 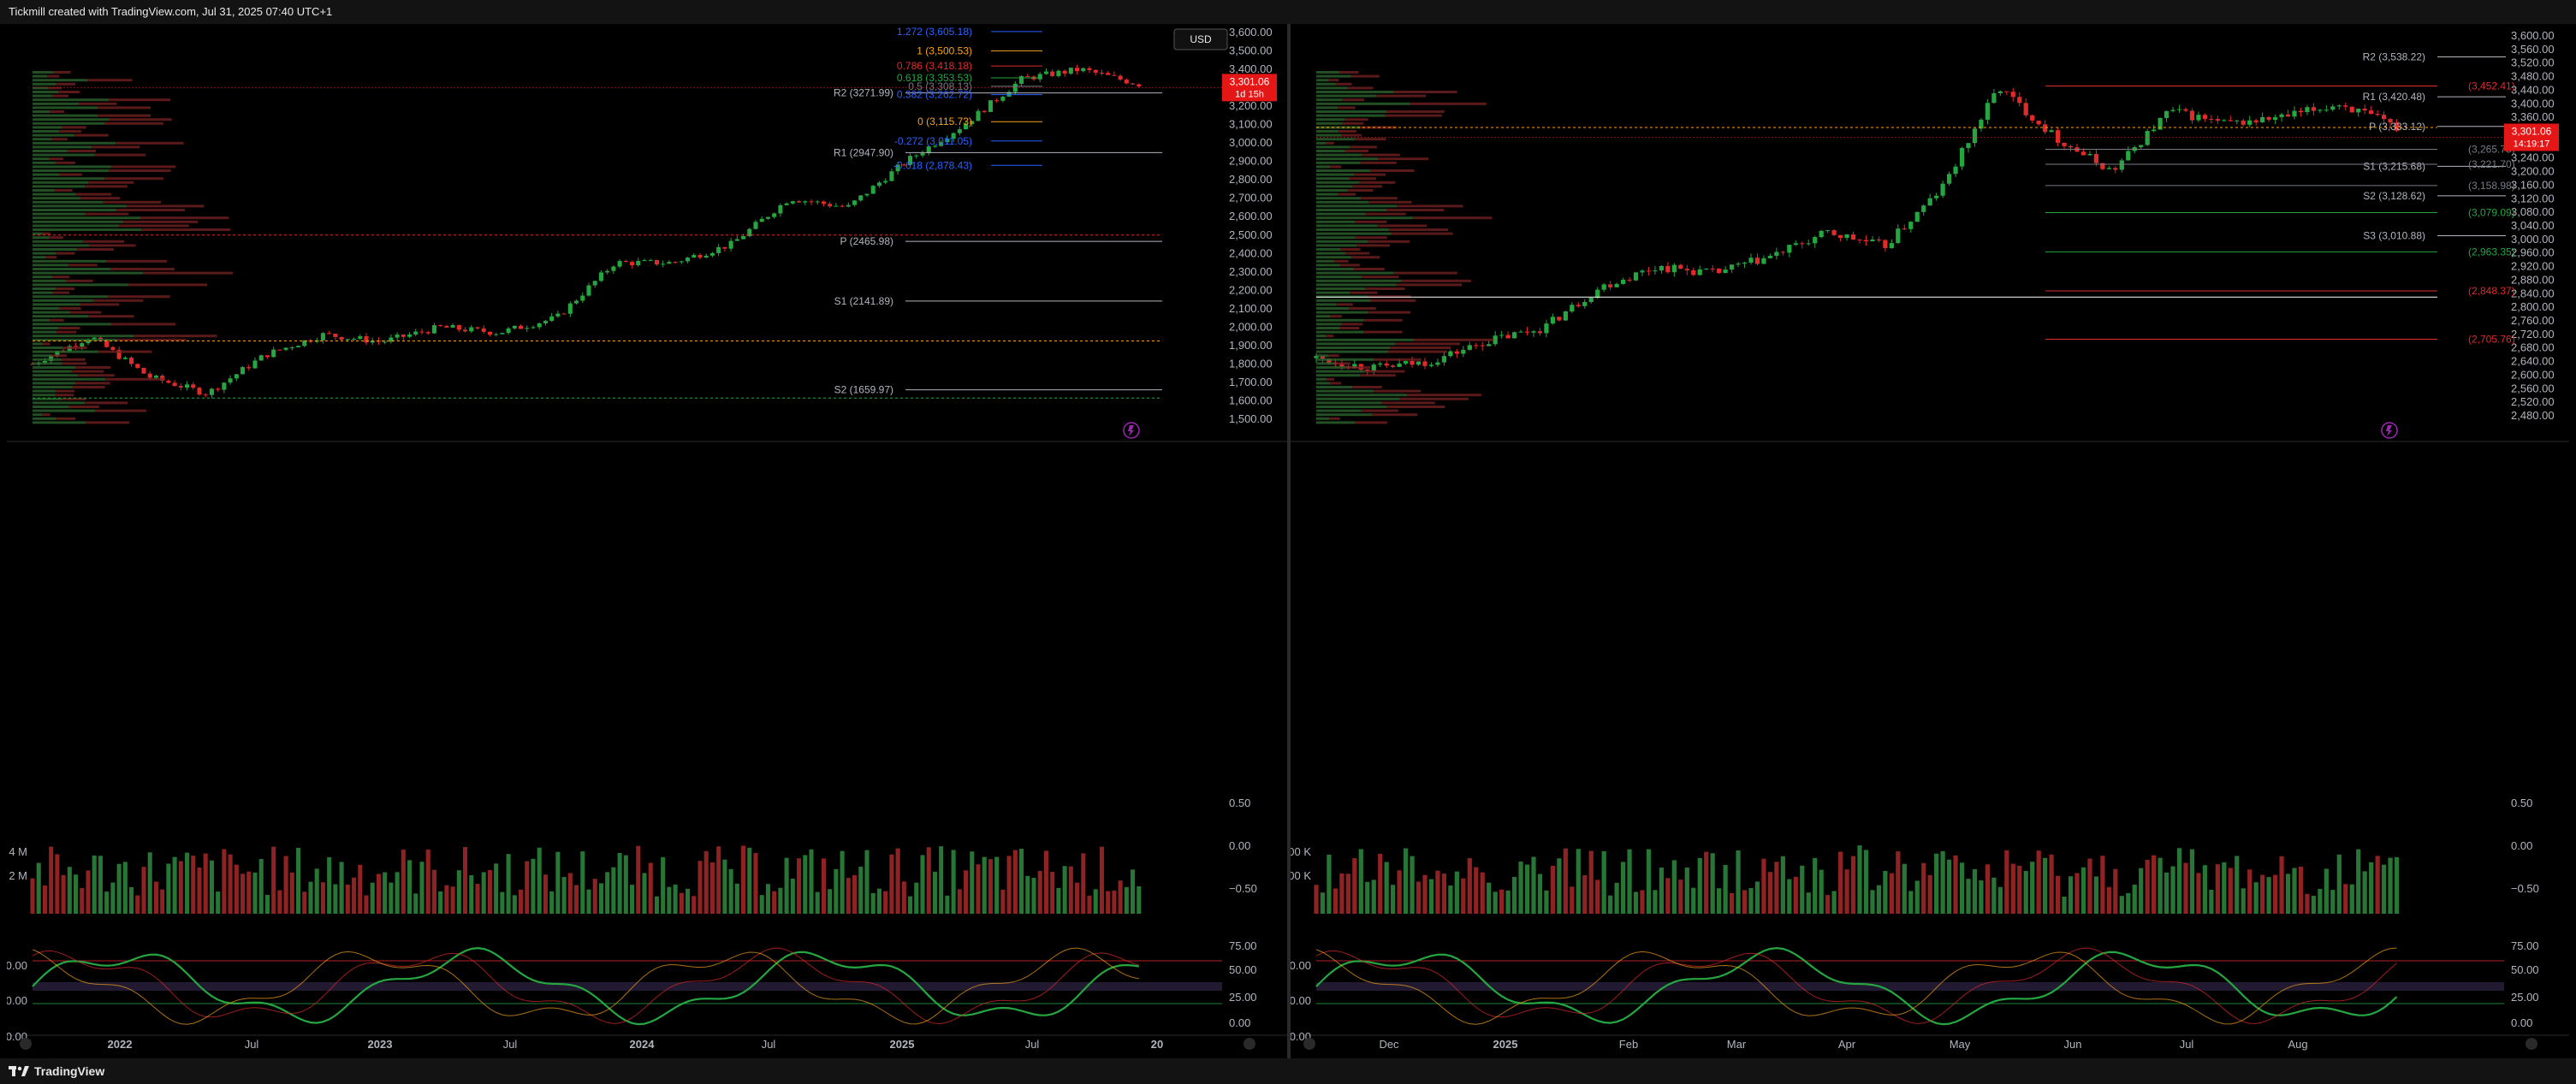 What do you see at coordinates (863, 390) in the screenshot?
I see `level-label: S2 (1659.97)` at bounding box center [863, 390].